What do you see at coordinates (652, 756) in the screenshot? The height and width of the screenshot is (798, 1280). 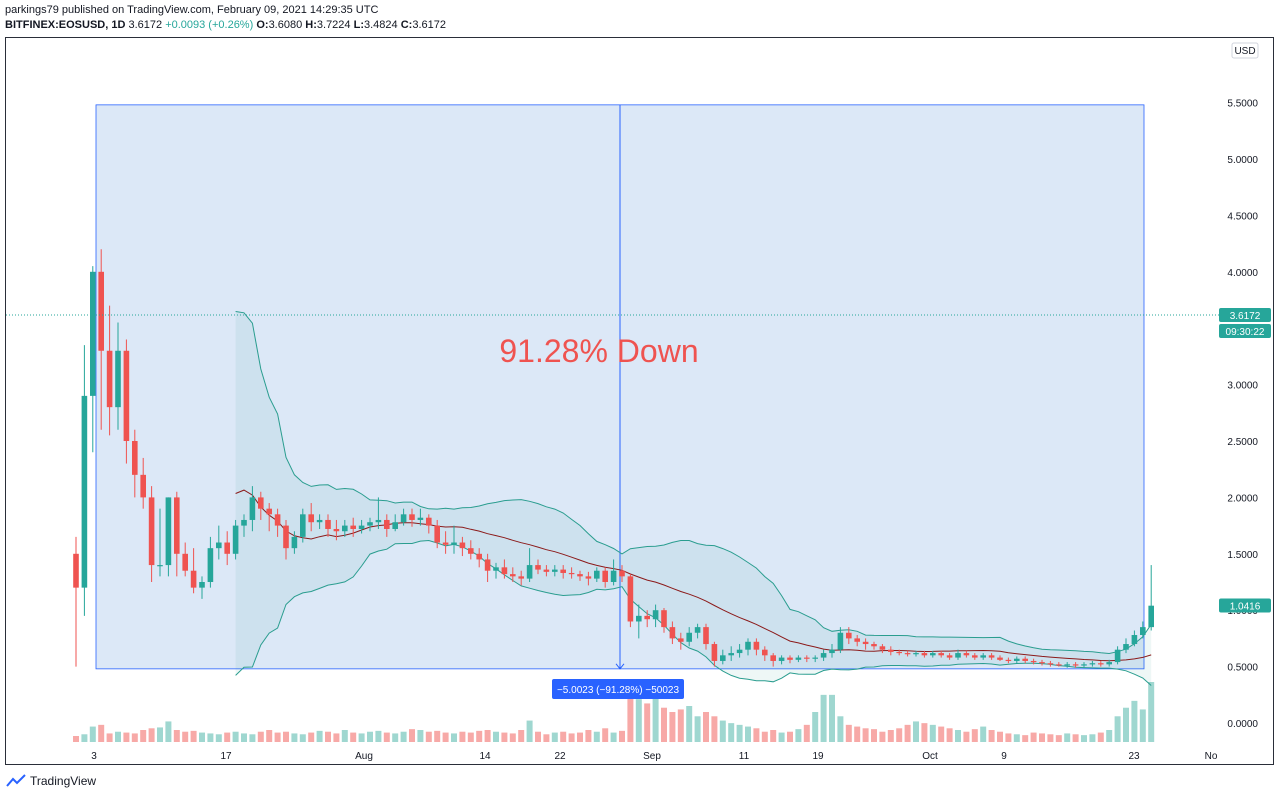 I see `x-tick-label: Sep` at bounding box center [652, 756].